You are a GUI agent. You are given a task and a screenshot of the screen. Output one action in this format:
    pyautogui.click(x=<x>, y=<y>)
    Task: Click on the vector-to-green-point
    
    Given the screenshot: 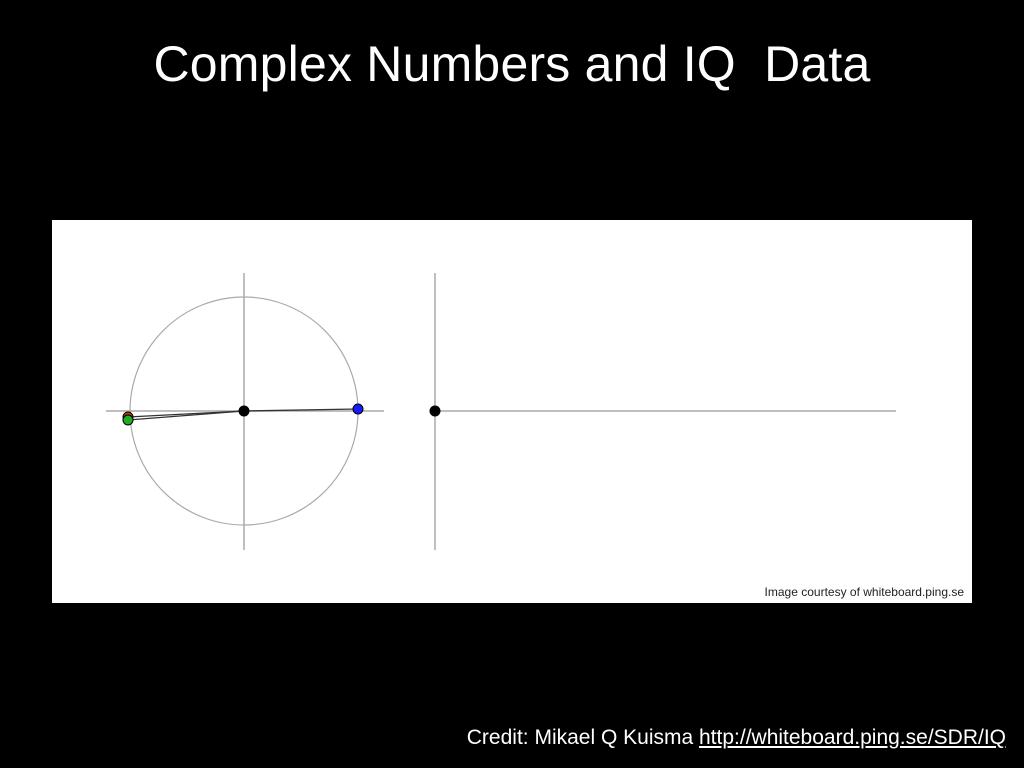 What is the action you would take?
    pyautogui.click(x=186, y=415)
    